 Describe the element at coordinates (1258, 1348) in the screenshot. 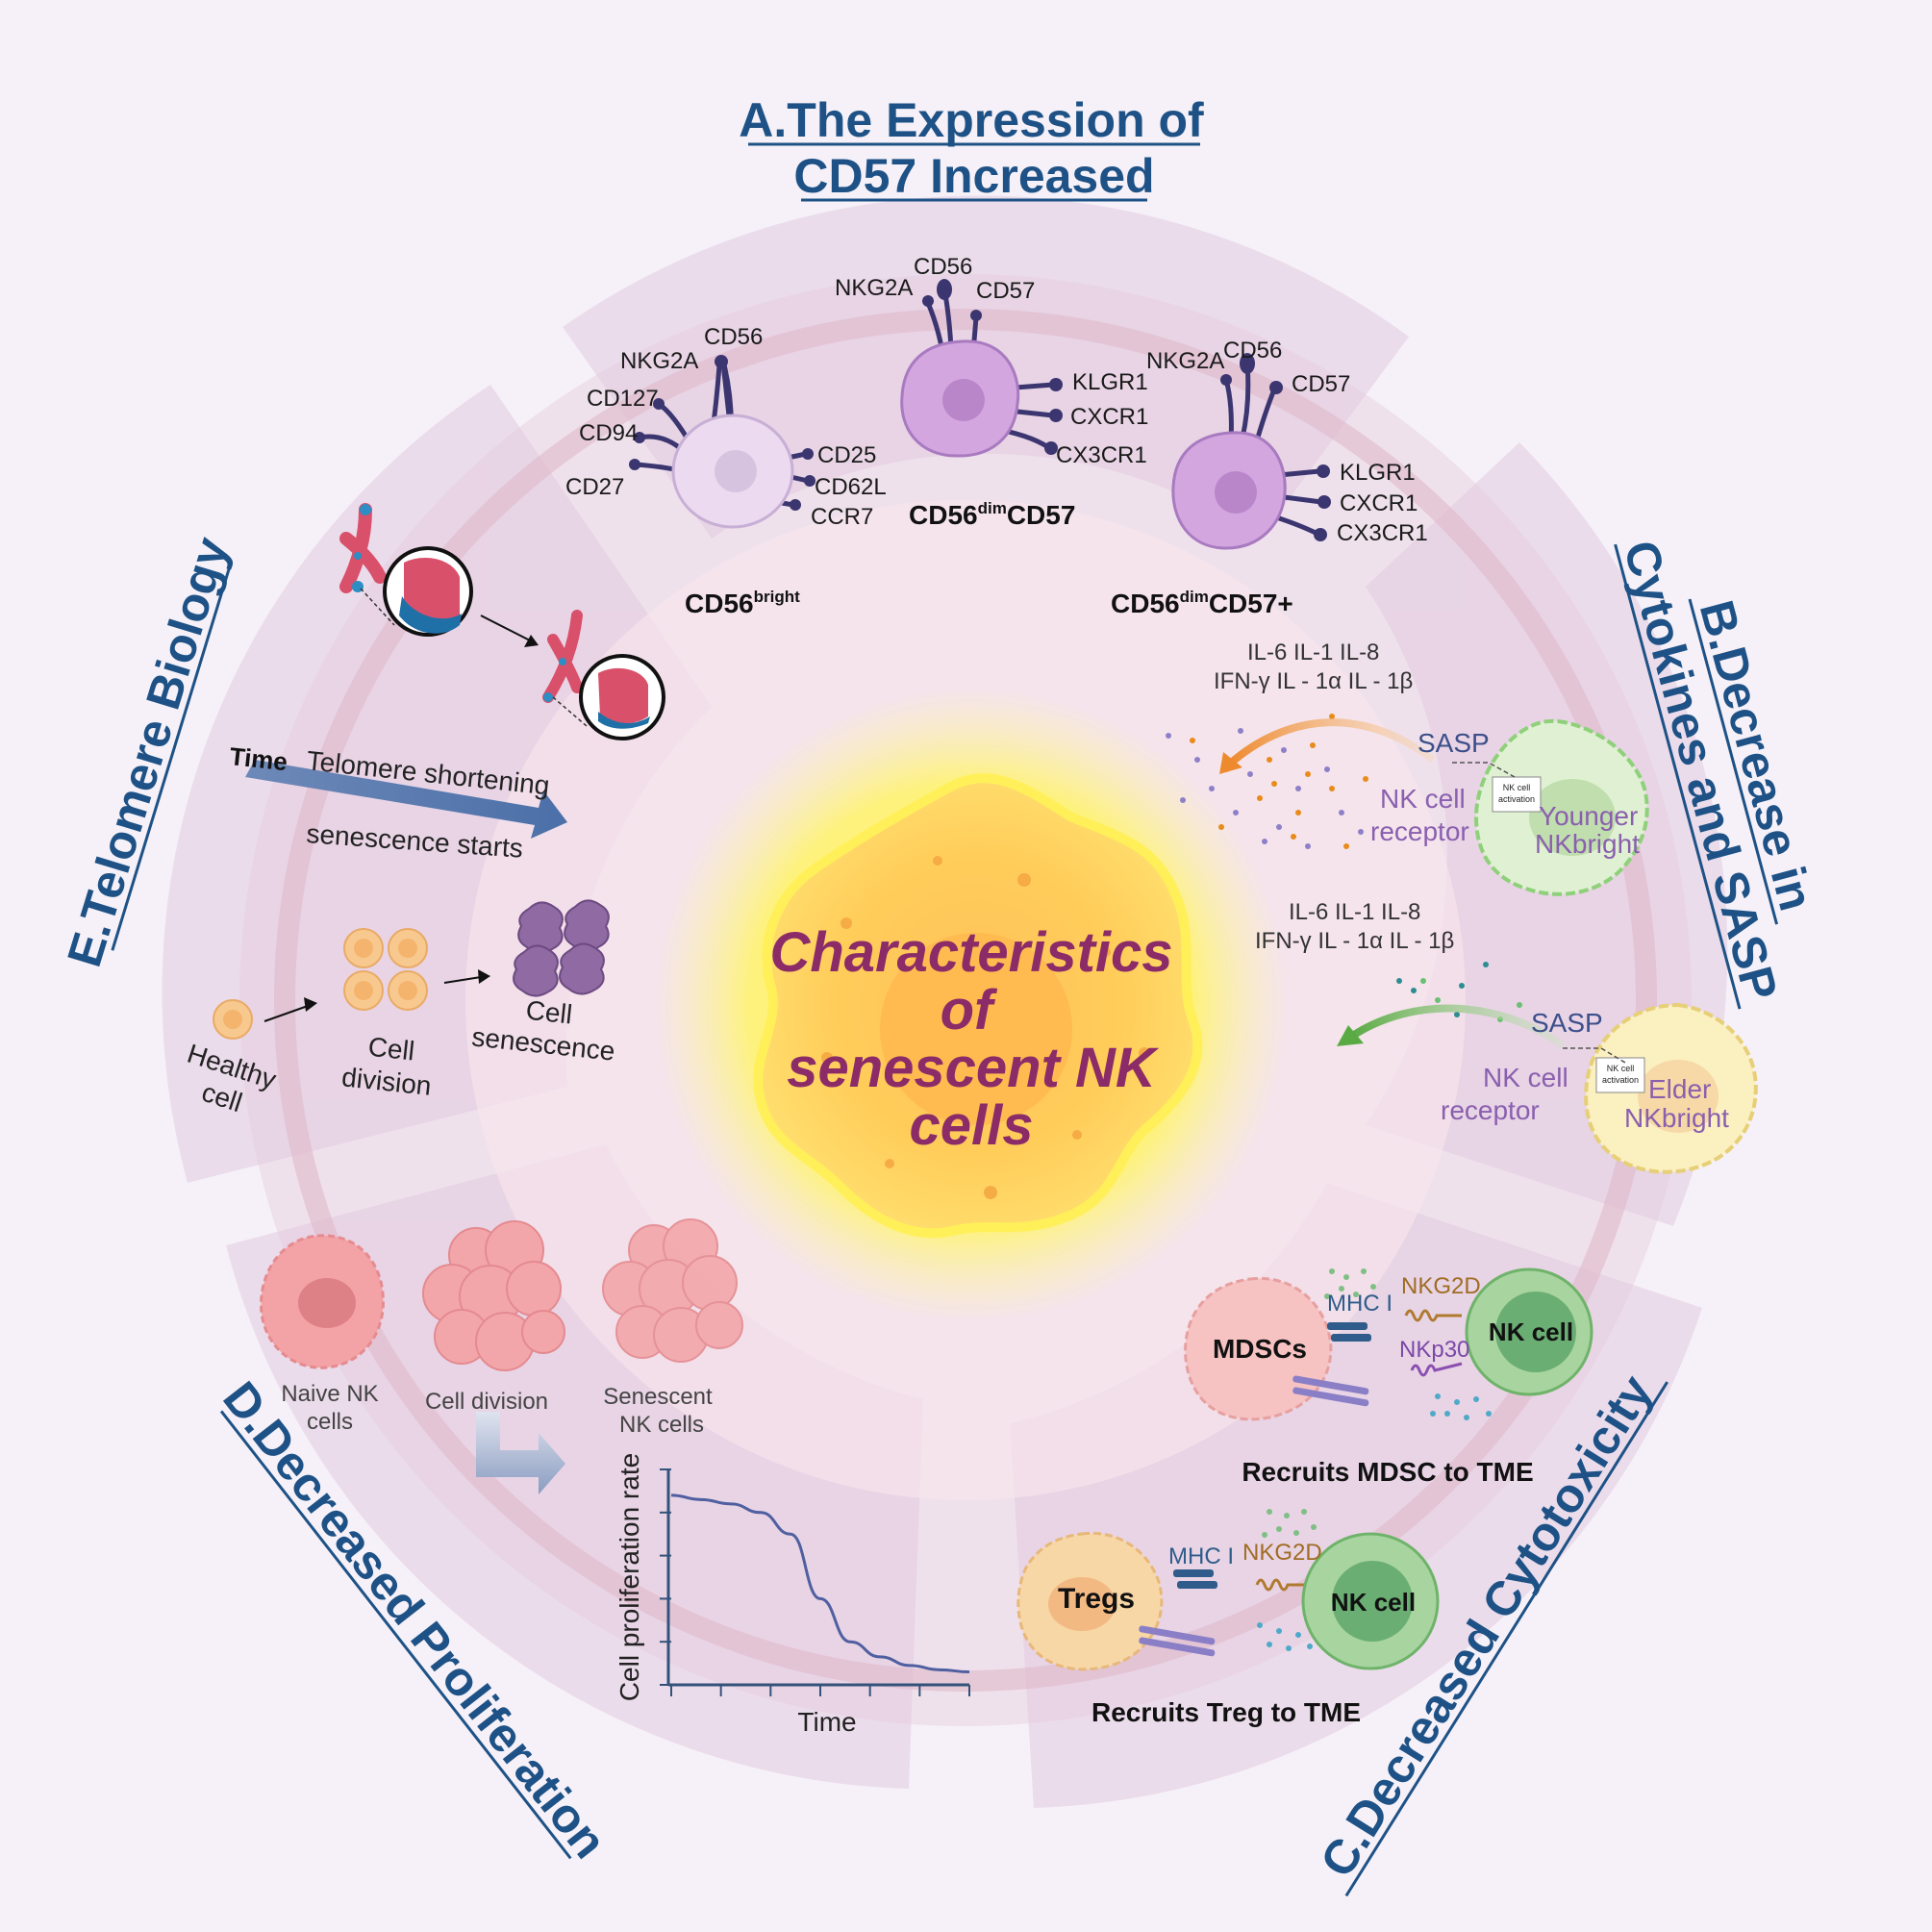

I see `mdsc-cell` at that location.